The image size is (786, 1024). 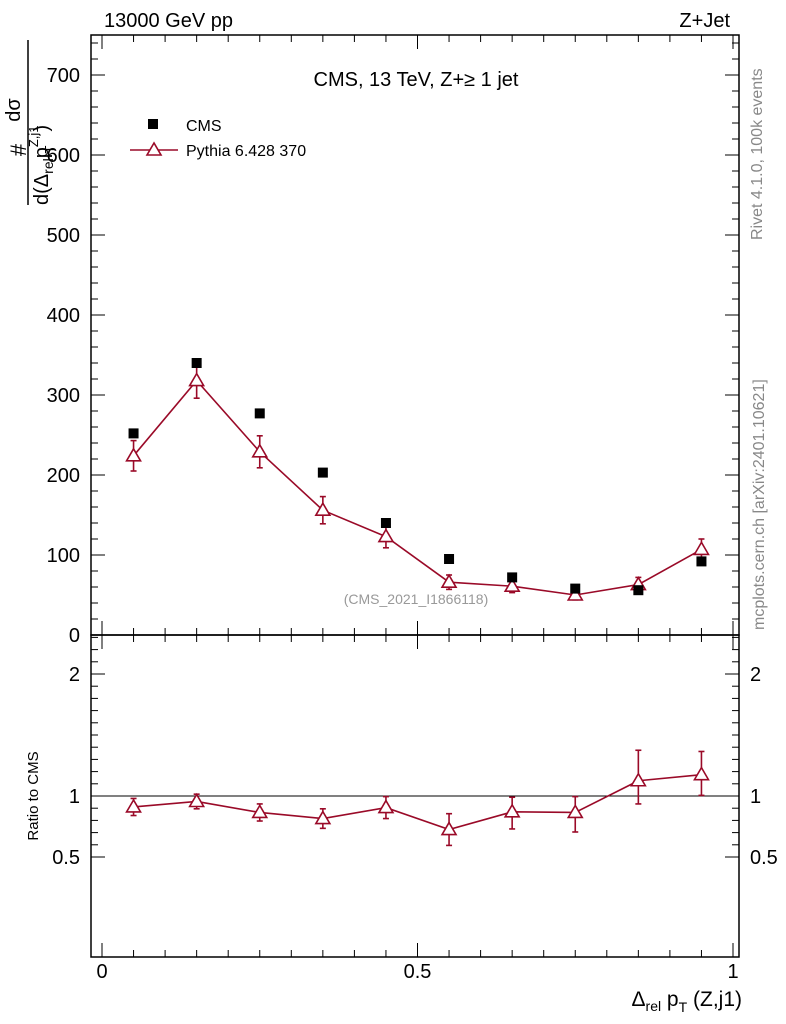 What do you see at coordinates (63, 476) in the screenshot?
I see `main-y-tick-label: 200` at bounding box center [63, 476].